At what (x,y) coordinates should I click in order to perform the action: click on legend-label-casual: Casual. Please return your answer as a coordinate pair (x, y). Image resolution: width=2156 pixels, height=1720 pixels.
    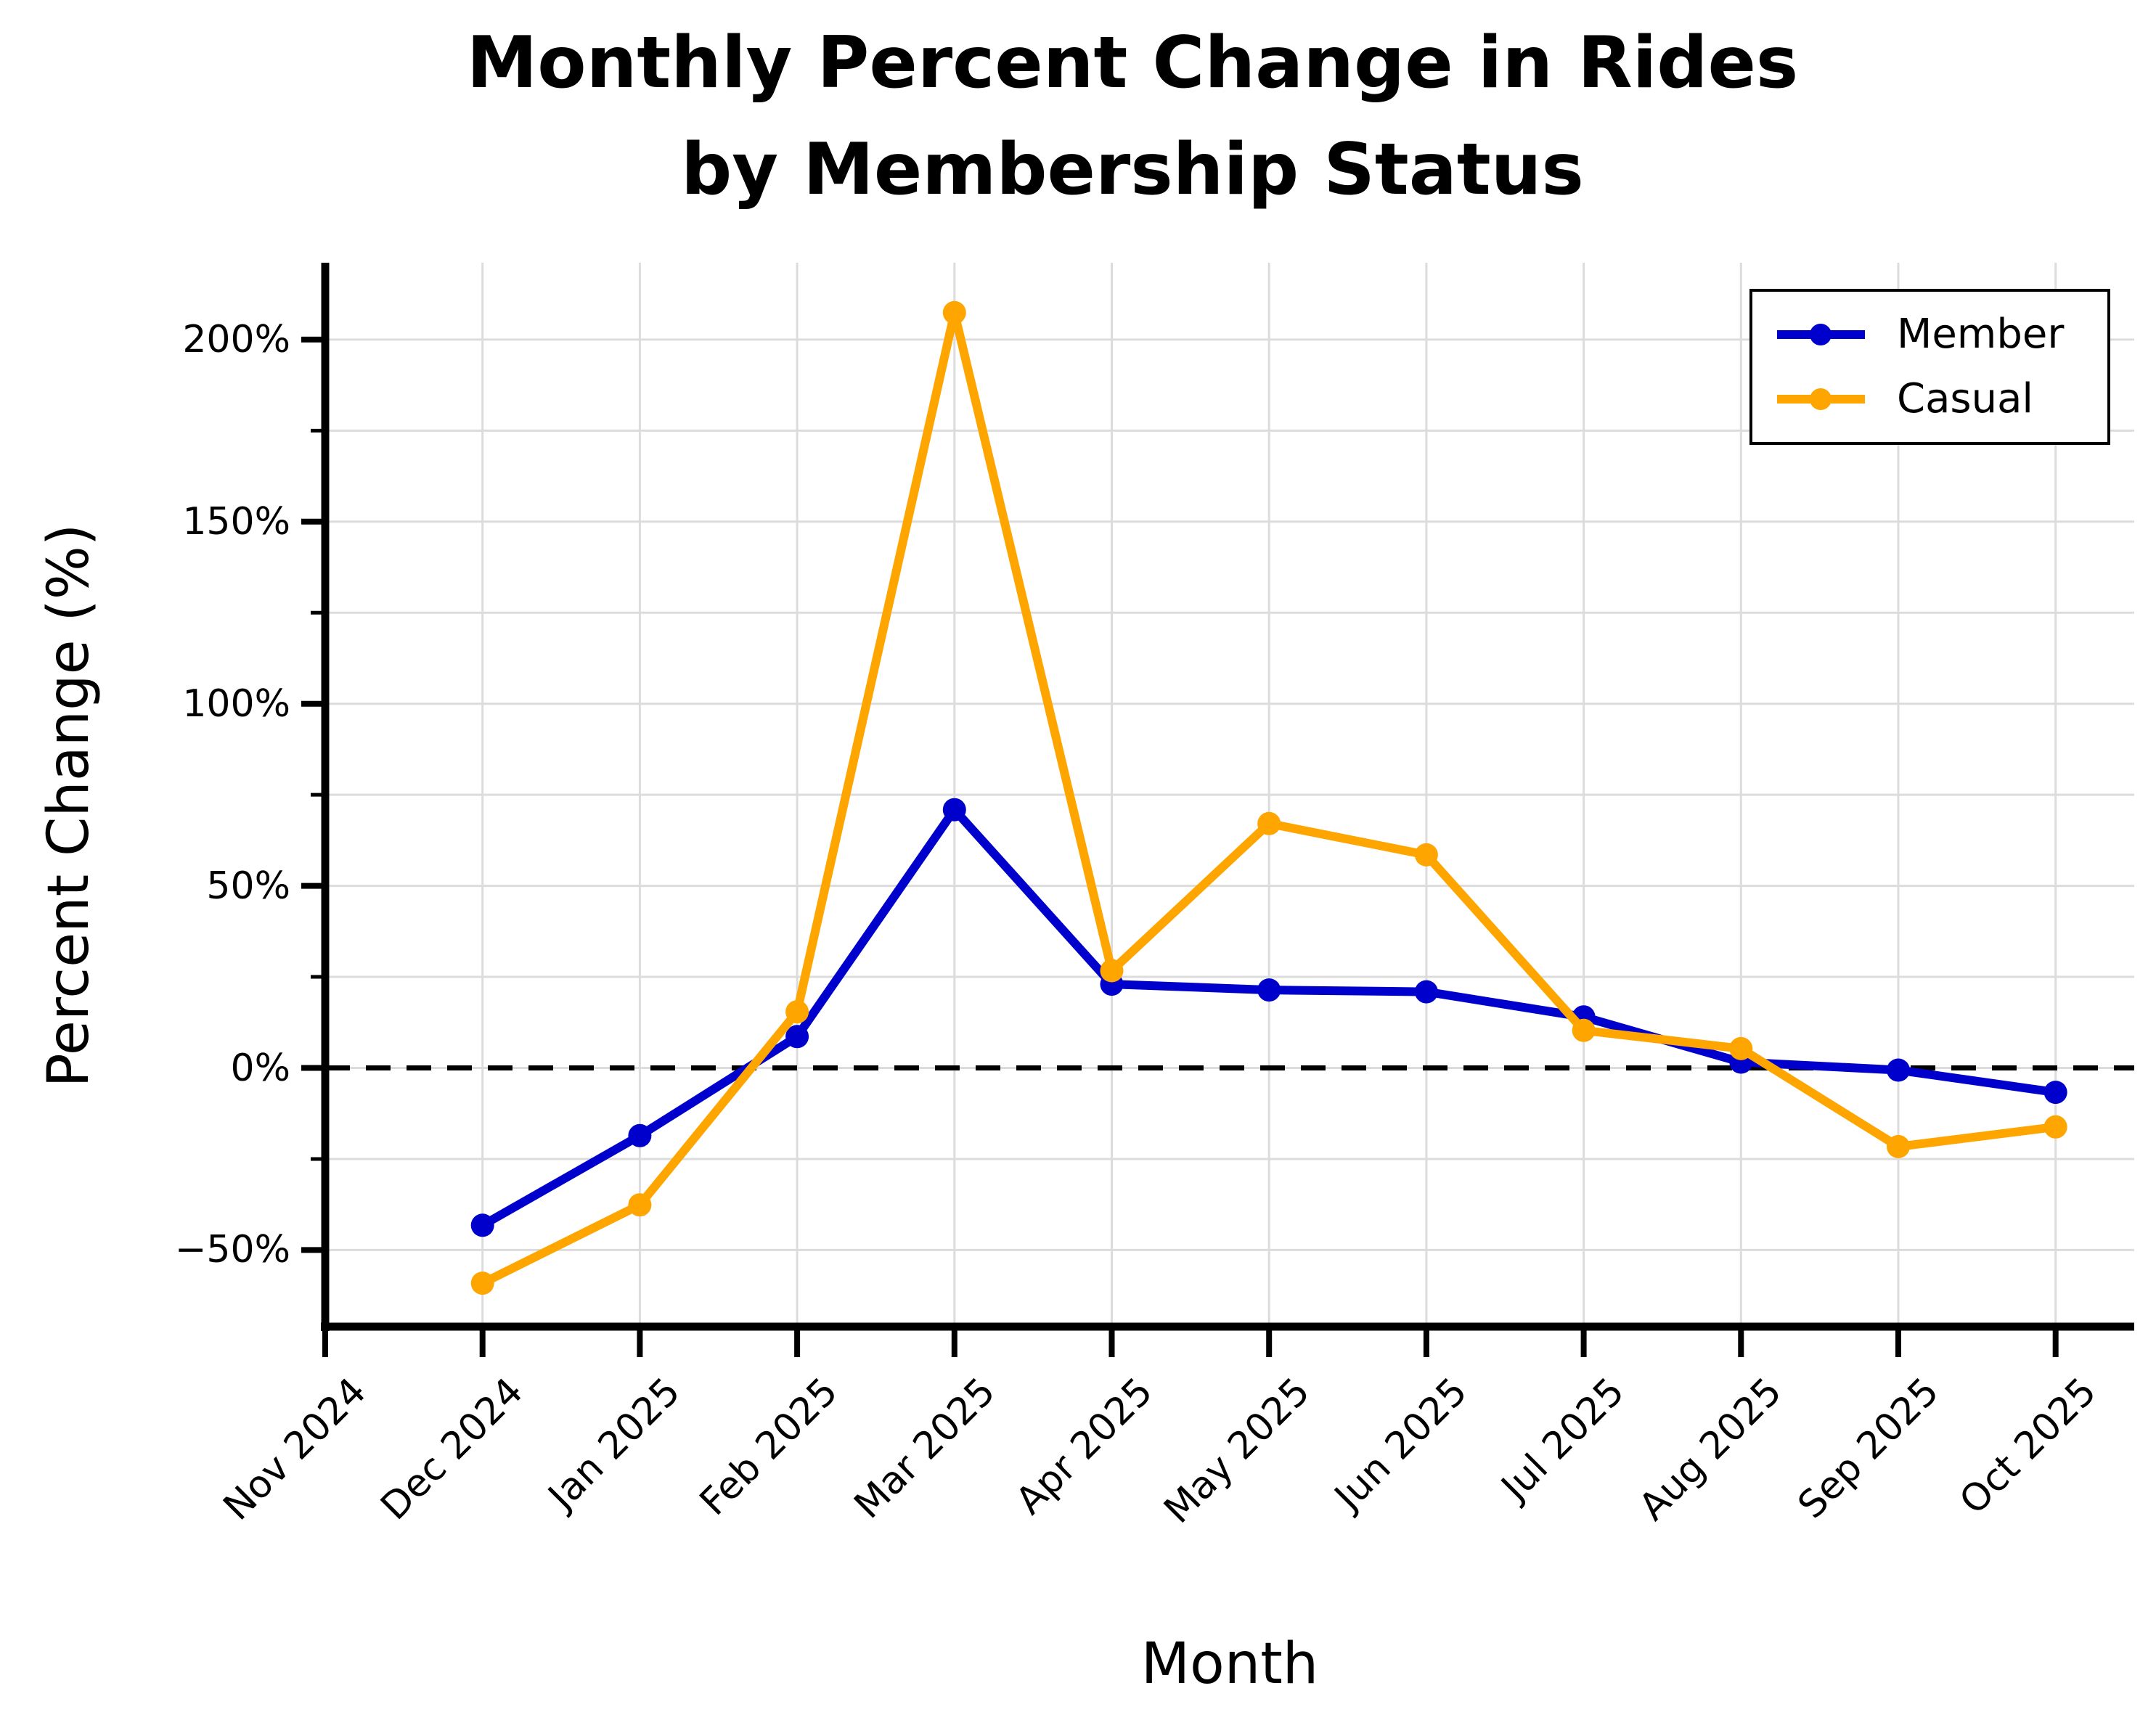
    Looking at the image, I should click on (1965, 398).